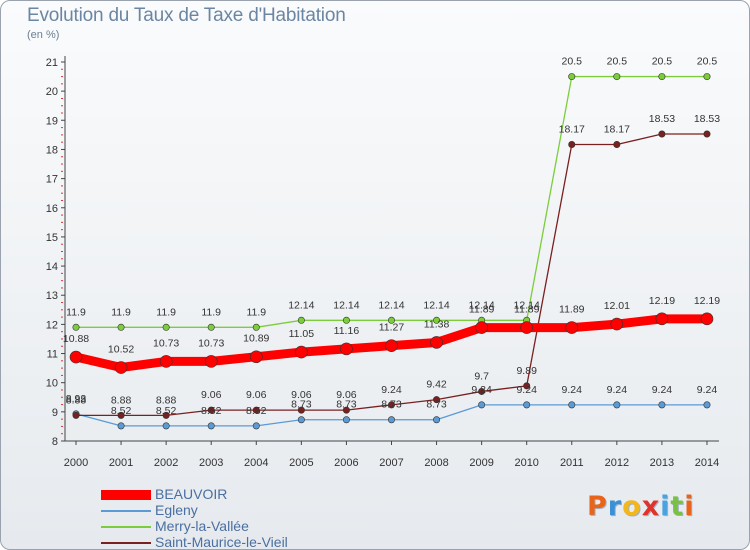 The image size is (750, 550). Describe the element at coordinates (166, 463) in the screenshot. I see `x-tick-label: 2002` at that location.